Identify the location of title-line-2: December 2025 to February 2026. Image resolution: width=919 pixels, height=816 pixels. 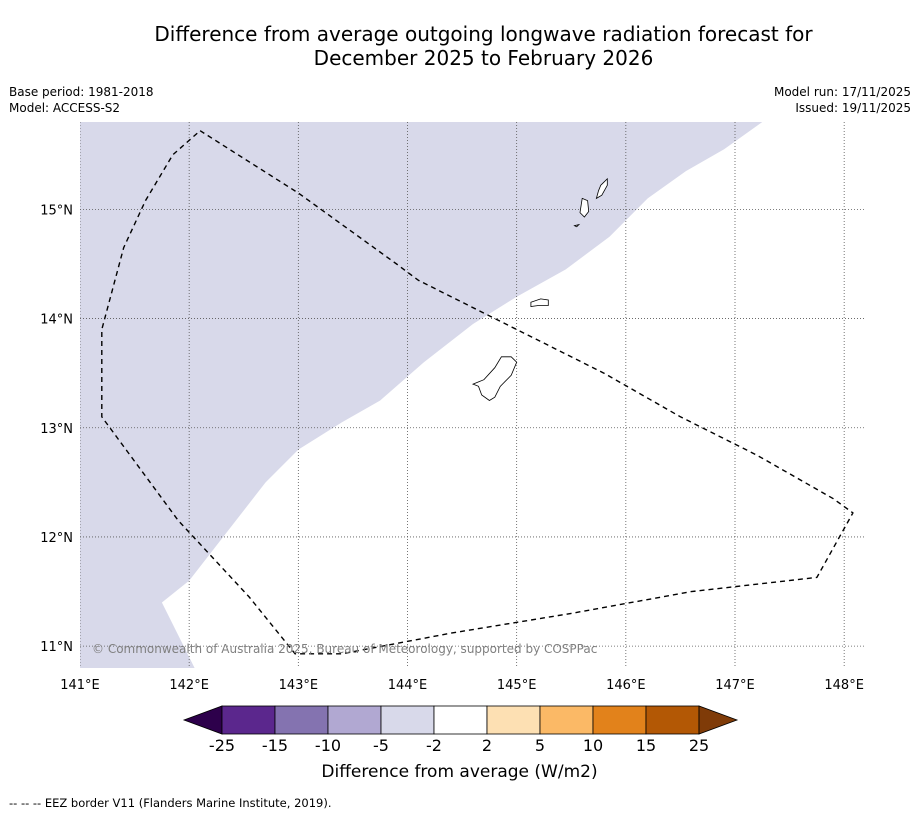
(483, 58).